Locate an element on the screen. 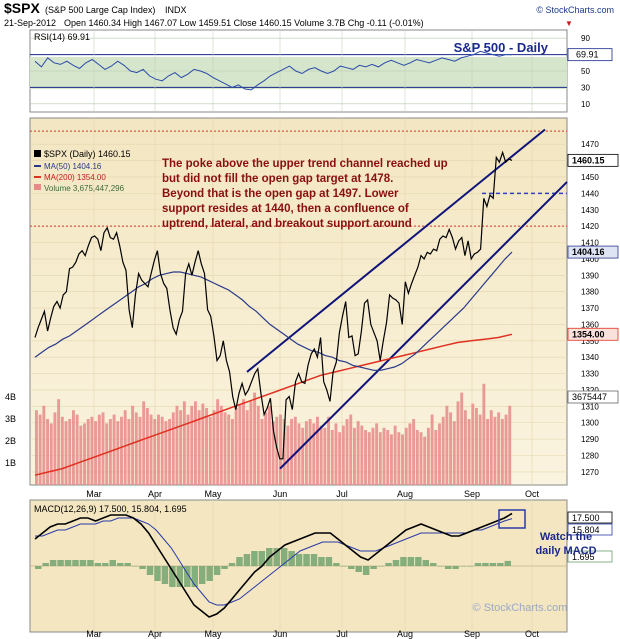  price-tick-label: 1310 is located at coordinates (590, 406).